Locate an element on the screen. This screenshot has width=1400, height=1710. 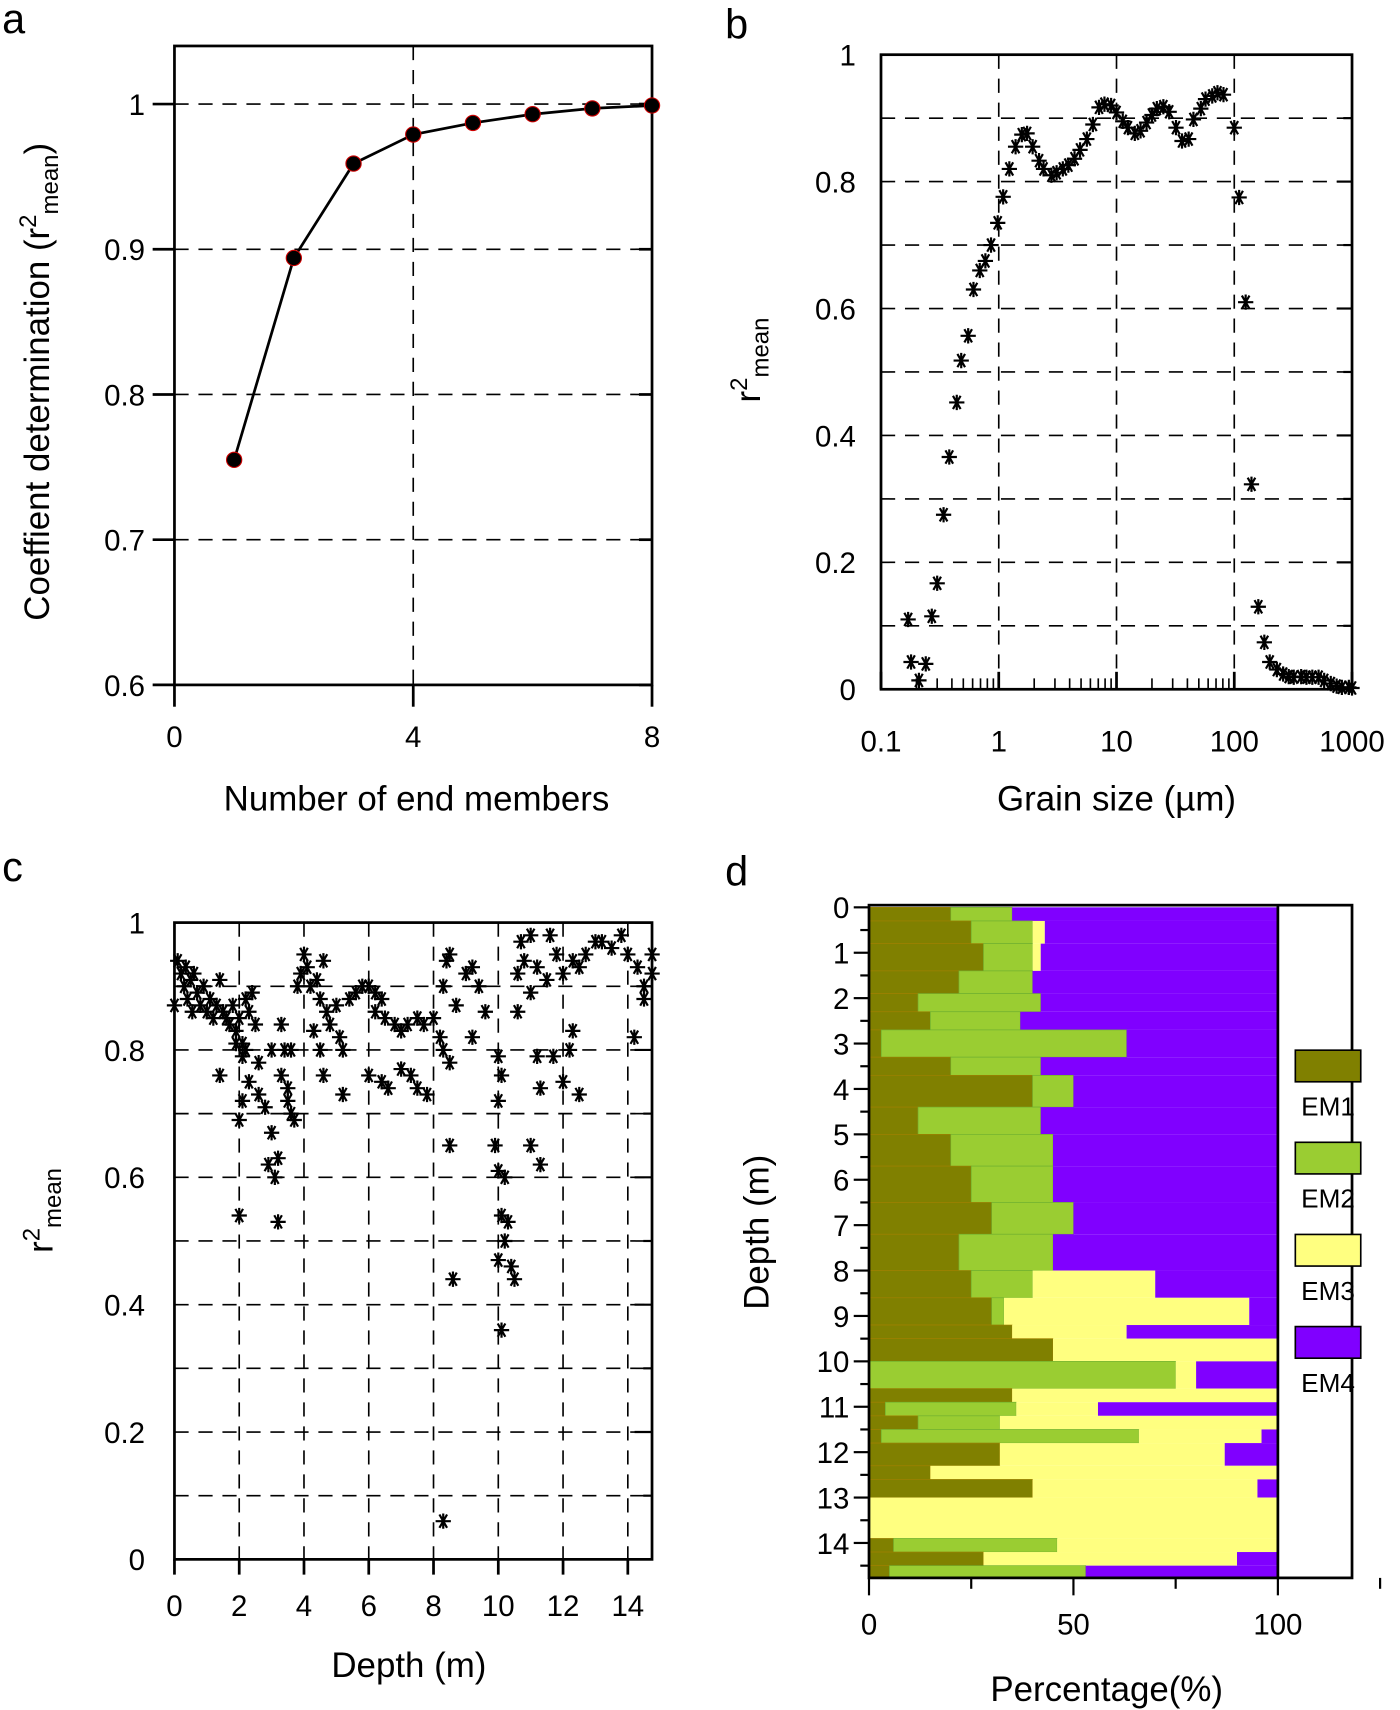
x-tick-label: 4 is located at coordinates (304, 1606).